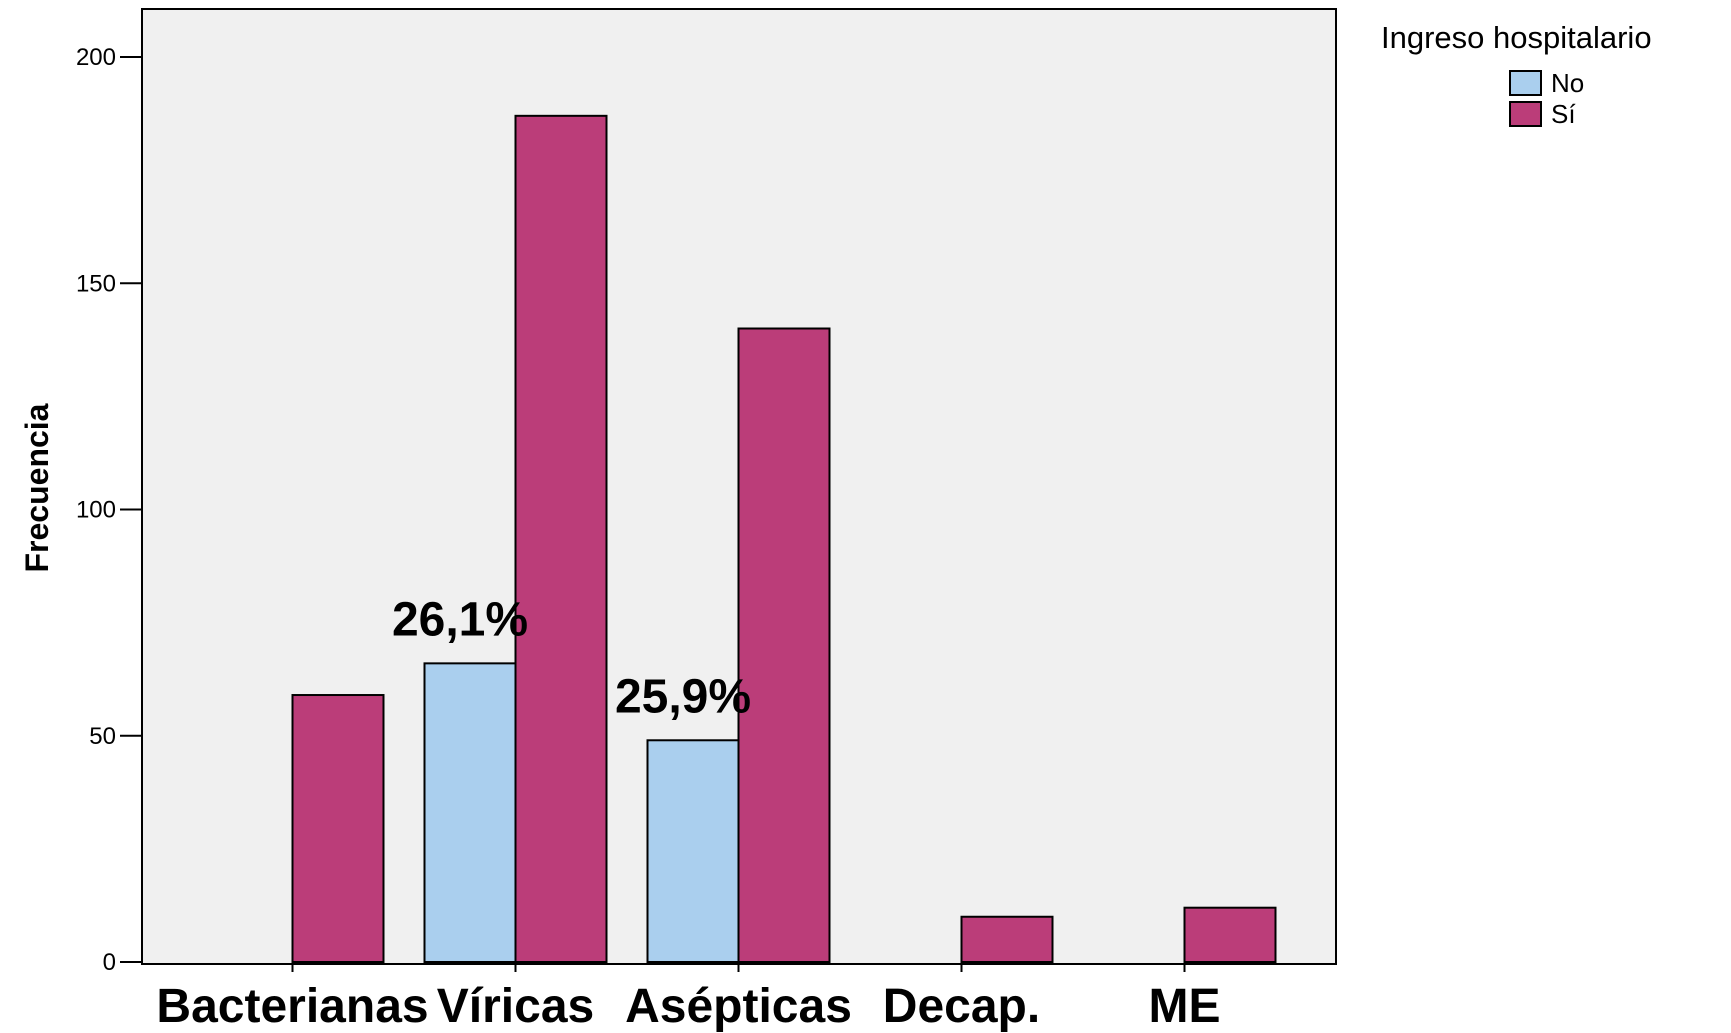 This screenshot has height=1033, width=1731. Describe the element at coordinates (96, 283) in the screenshot. I see `y-tick-label: 150` at that location.